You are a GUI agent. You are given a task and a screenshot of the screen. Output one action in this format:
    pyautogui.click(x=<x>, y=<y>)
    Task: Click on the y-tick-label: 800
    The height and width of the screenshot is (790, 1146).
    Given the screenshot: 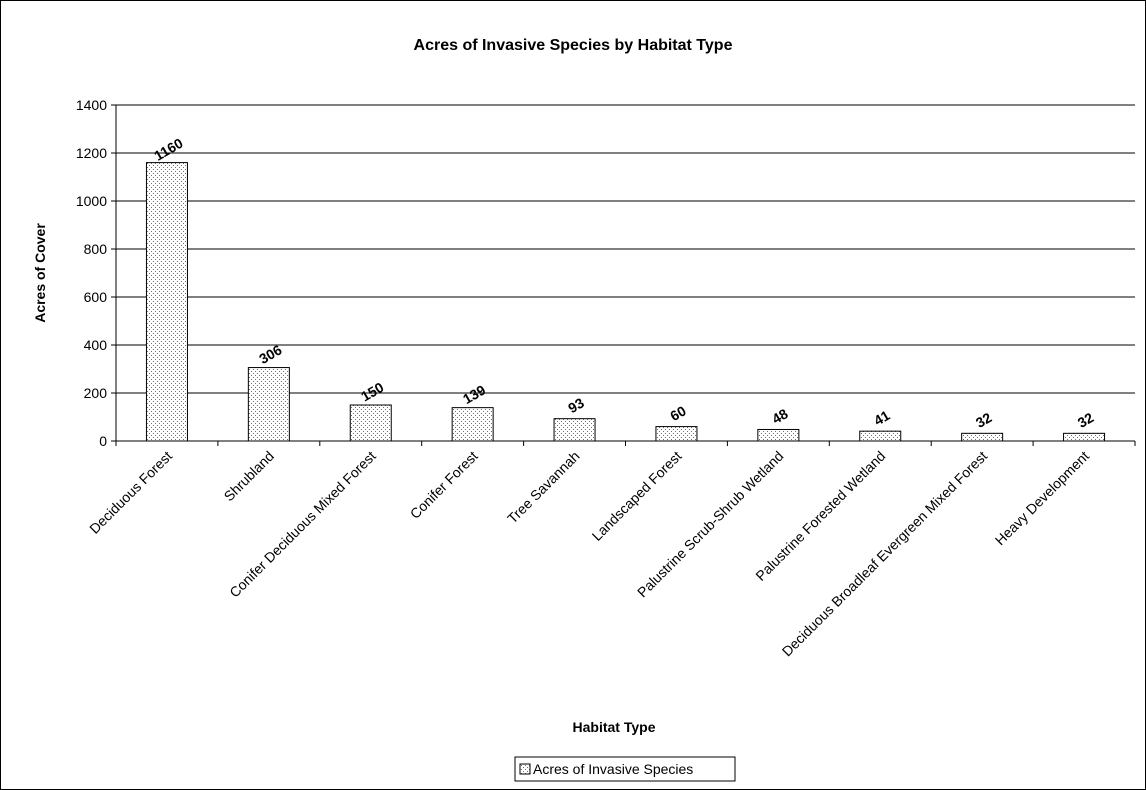 What is the action you would take?
    pyautogui.click(x=96, y=249)
    